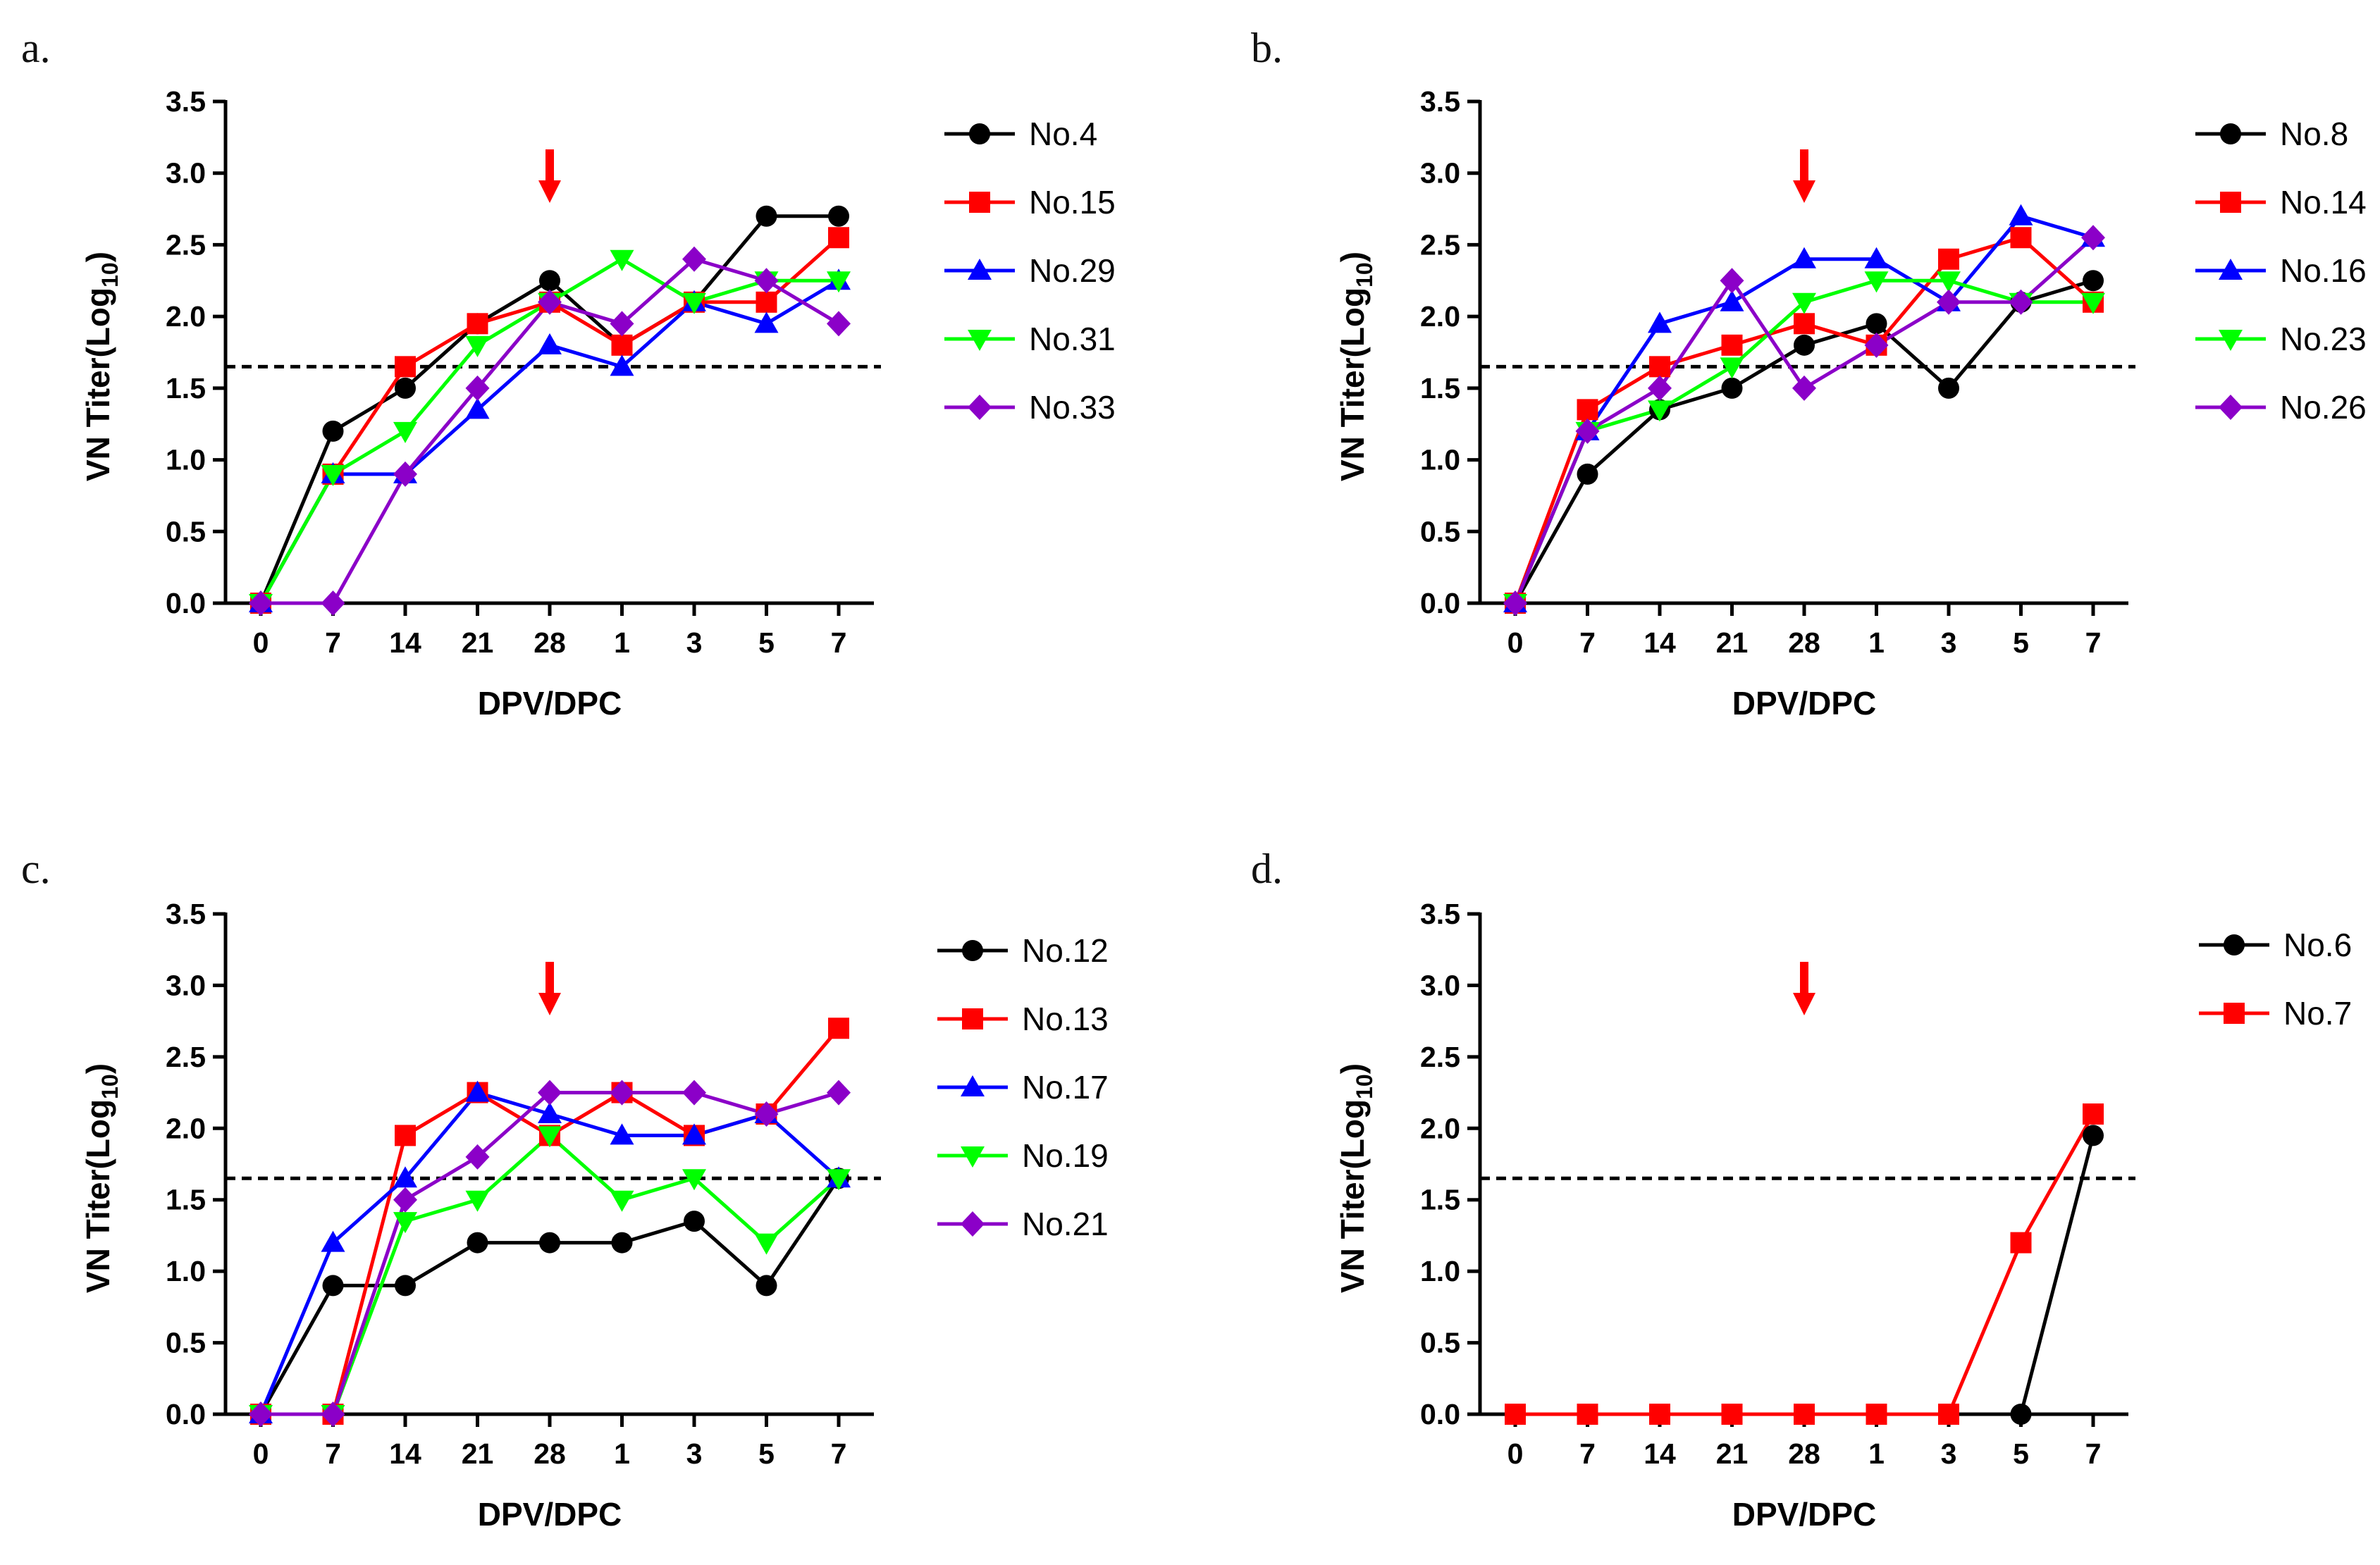 This screenshot has height=1565, width=2380. Describe the element at coordinates (2275, 945) in the screenshot. I see `legend-item: No.6` at that location.